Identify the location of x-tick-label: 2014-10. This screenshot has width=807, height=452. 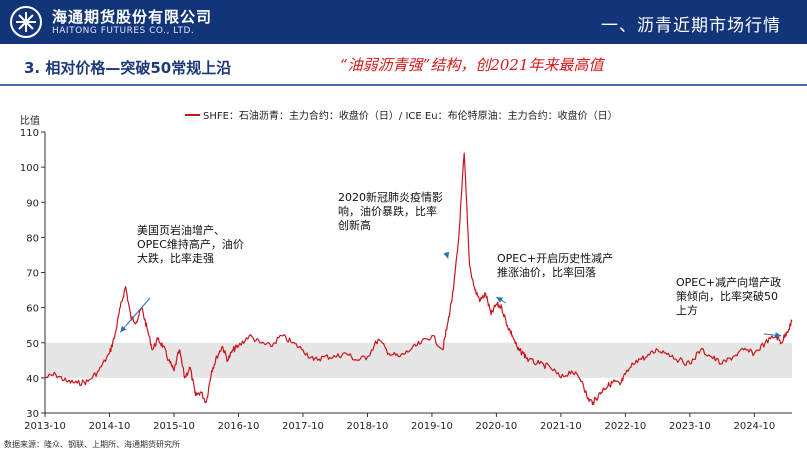
(110, 426).